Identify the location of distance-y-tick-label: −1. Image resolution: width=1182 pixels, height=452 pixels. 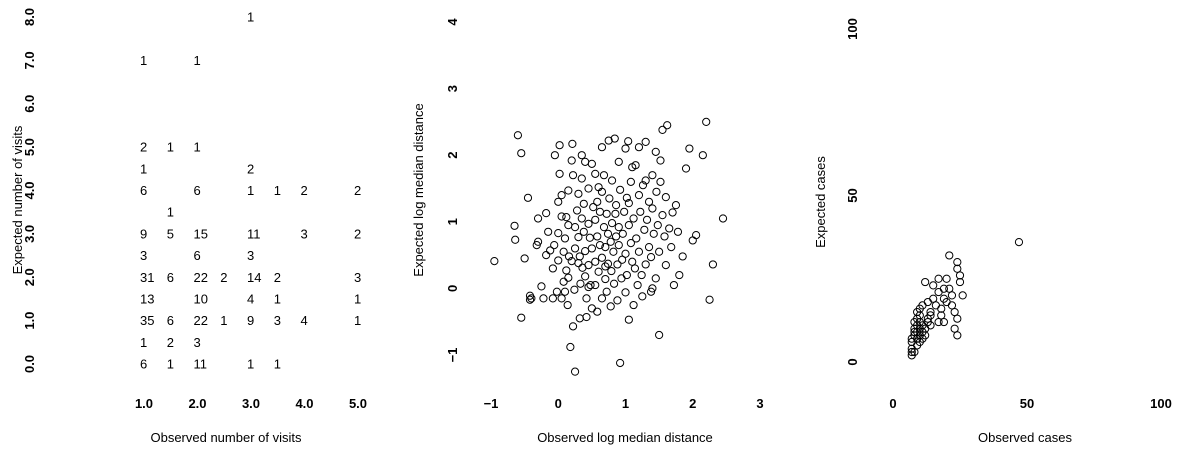
(452, 355).